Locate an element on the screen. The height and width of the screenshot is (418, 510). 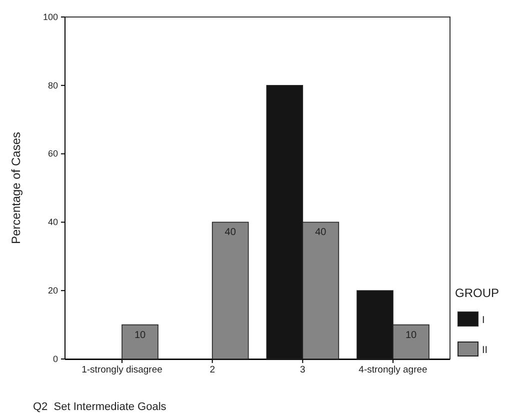
y-tick-label: 40 is located at coordinates (53, 222).